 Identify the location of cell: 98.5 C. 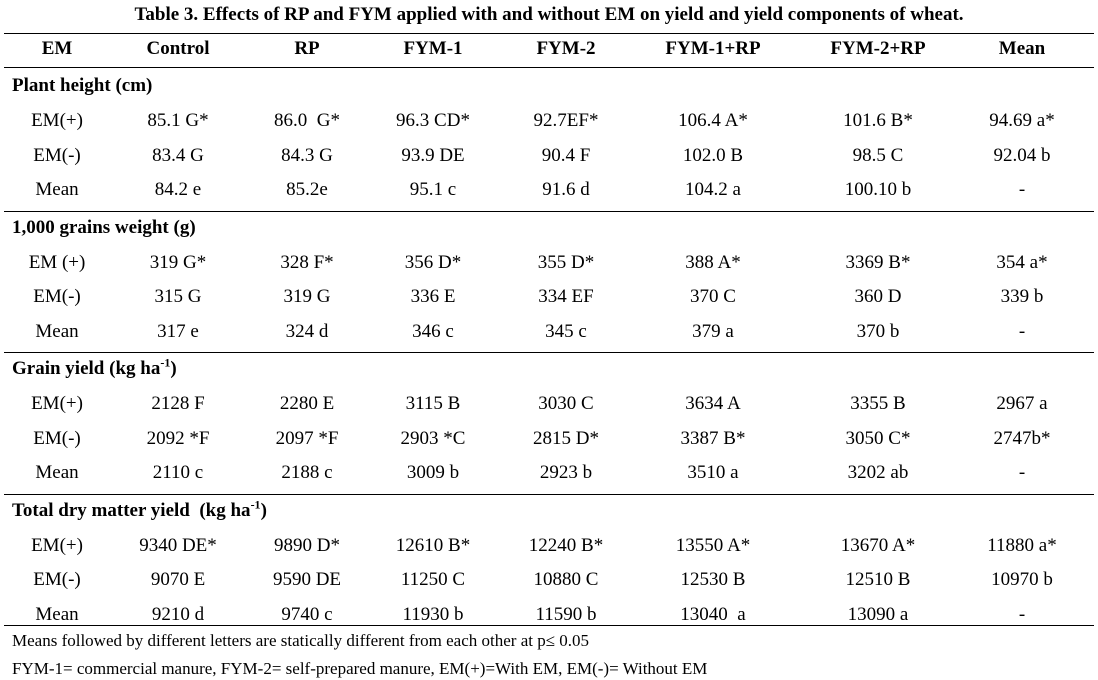
(878, 155).